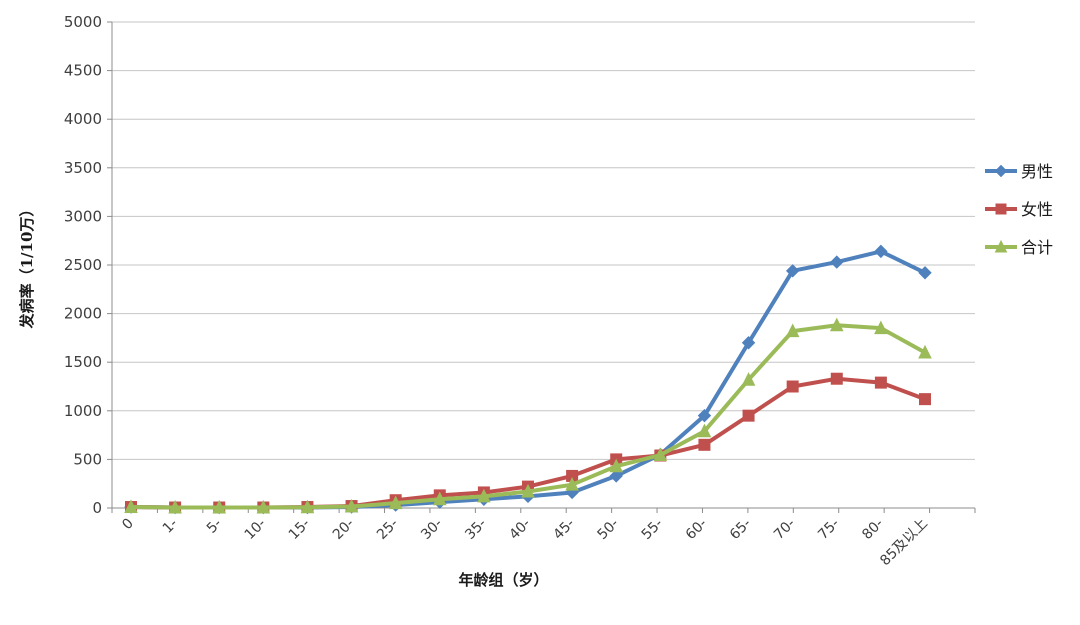 This screenshot has width=1080, height=625. Describe the element at coordinates (128, 525) in the screenshot. I see `x-tick-label: 0` at that location.